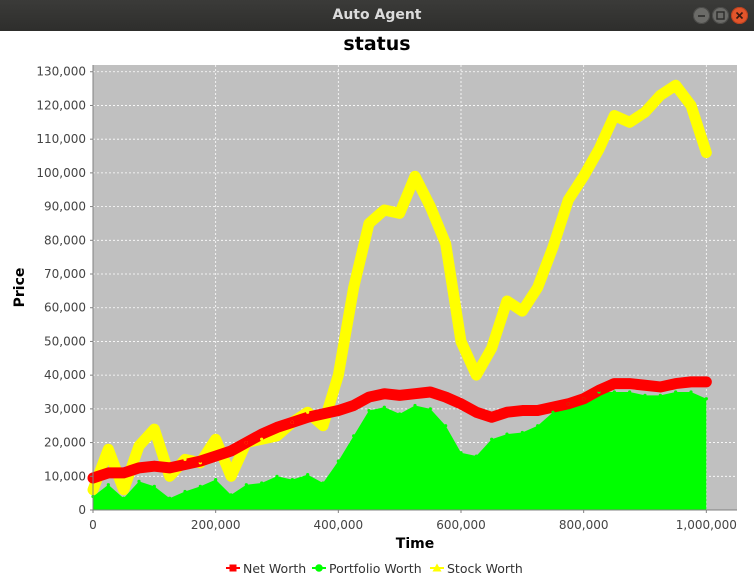  Describe the element at coordinates (65, 375) in the screenshot. I see `y-tick-label: 40,000` at that location.